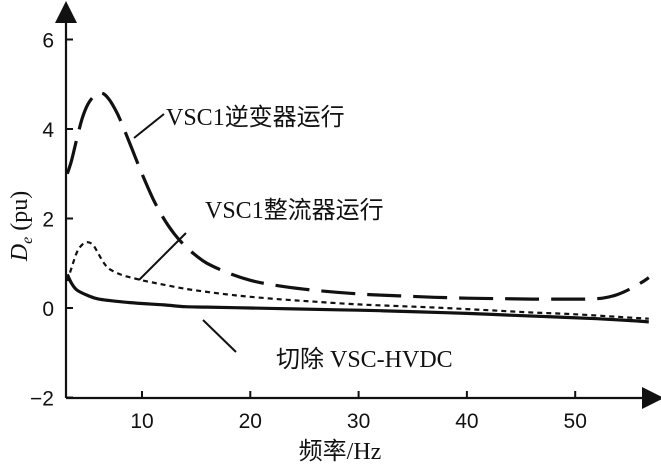  What do you see at coordinates (340, 451) in the screenshot?
I see `x-axis-label: 频率/Hz` at bounding box center [340, 451].